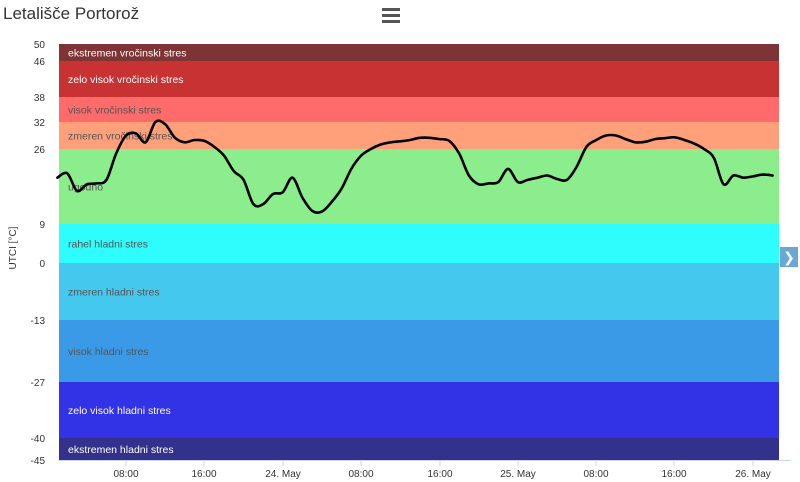 This screenshot has height=482, width=800. Describe the element at coordinates (38, 321) in the screenshot. I see `y-tick-label: -13` at that location.